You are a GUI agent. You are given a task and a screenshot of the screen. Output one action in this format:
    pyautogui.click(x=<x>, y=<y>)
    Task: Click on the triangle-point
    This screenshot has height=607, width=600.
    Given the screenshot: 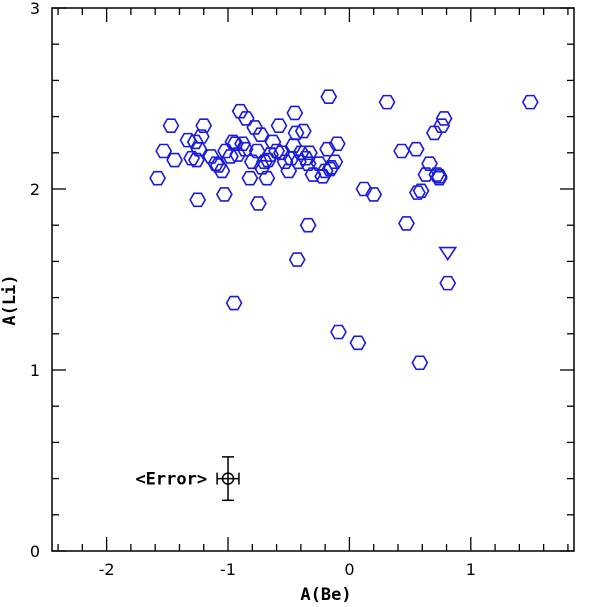 What is the action you would take?
    pyautogui.click(x=448, y=253)
    